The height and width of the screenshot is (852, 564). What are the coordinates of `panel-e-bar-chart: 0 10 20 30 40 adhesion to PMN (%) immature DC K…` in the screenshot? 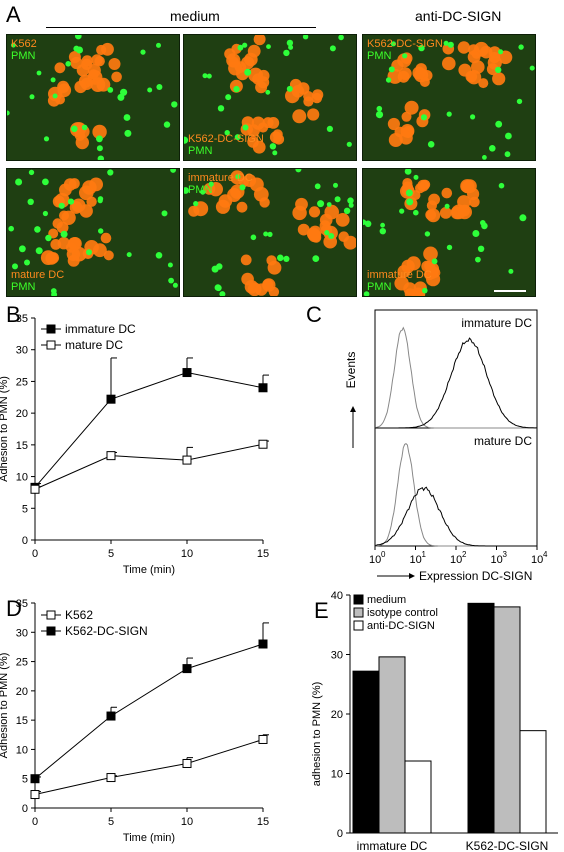 It's located at (434, 721).